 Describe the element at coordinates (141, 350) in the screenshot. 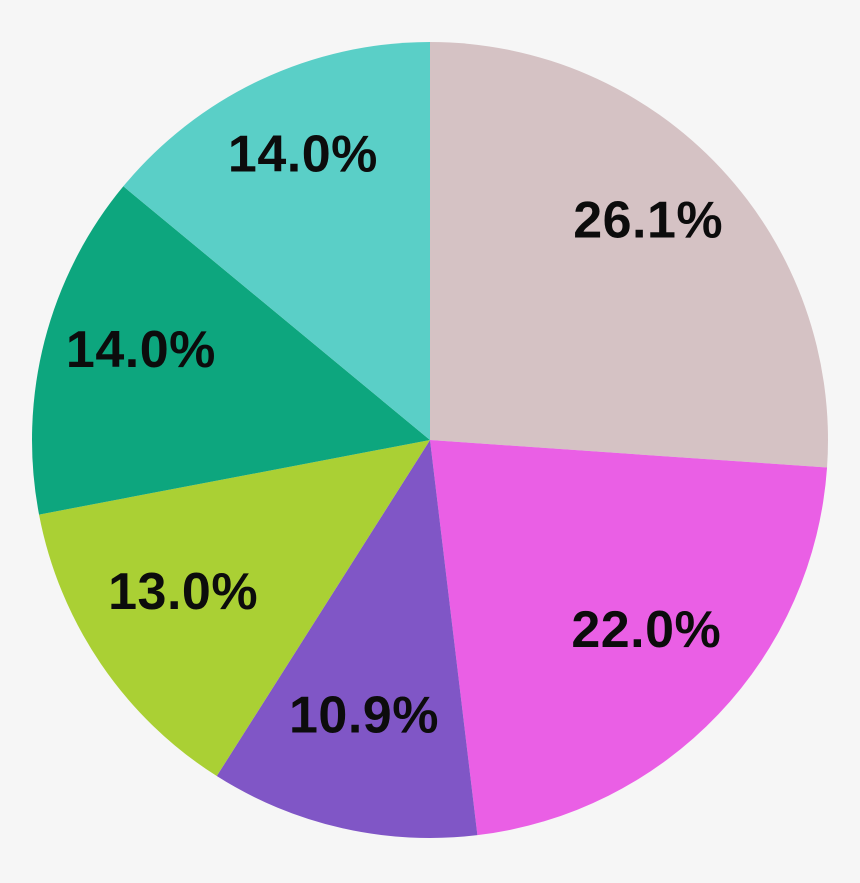

I see `pie-slice-label-4: 14.0%` at that location.